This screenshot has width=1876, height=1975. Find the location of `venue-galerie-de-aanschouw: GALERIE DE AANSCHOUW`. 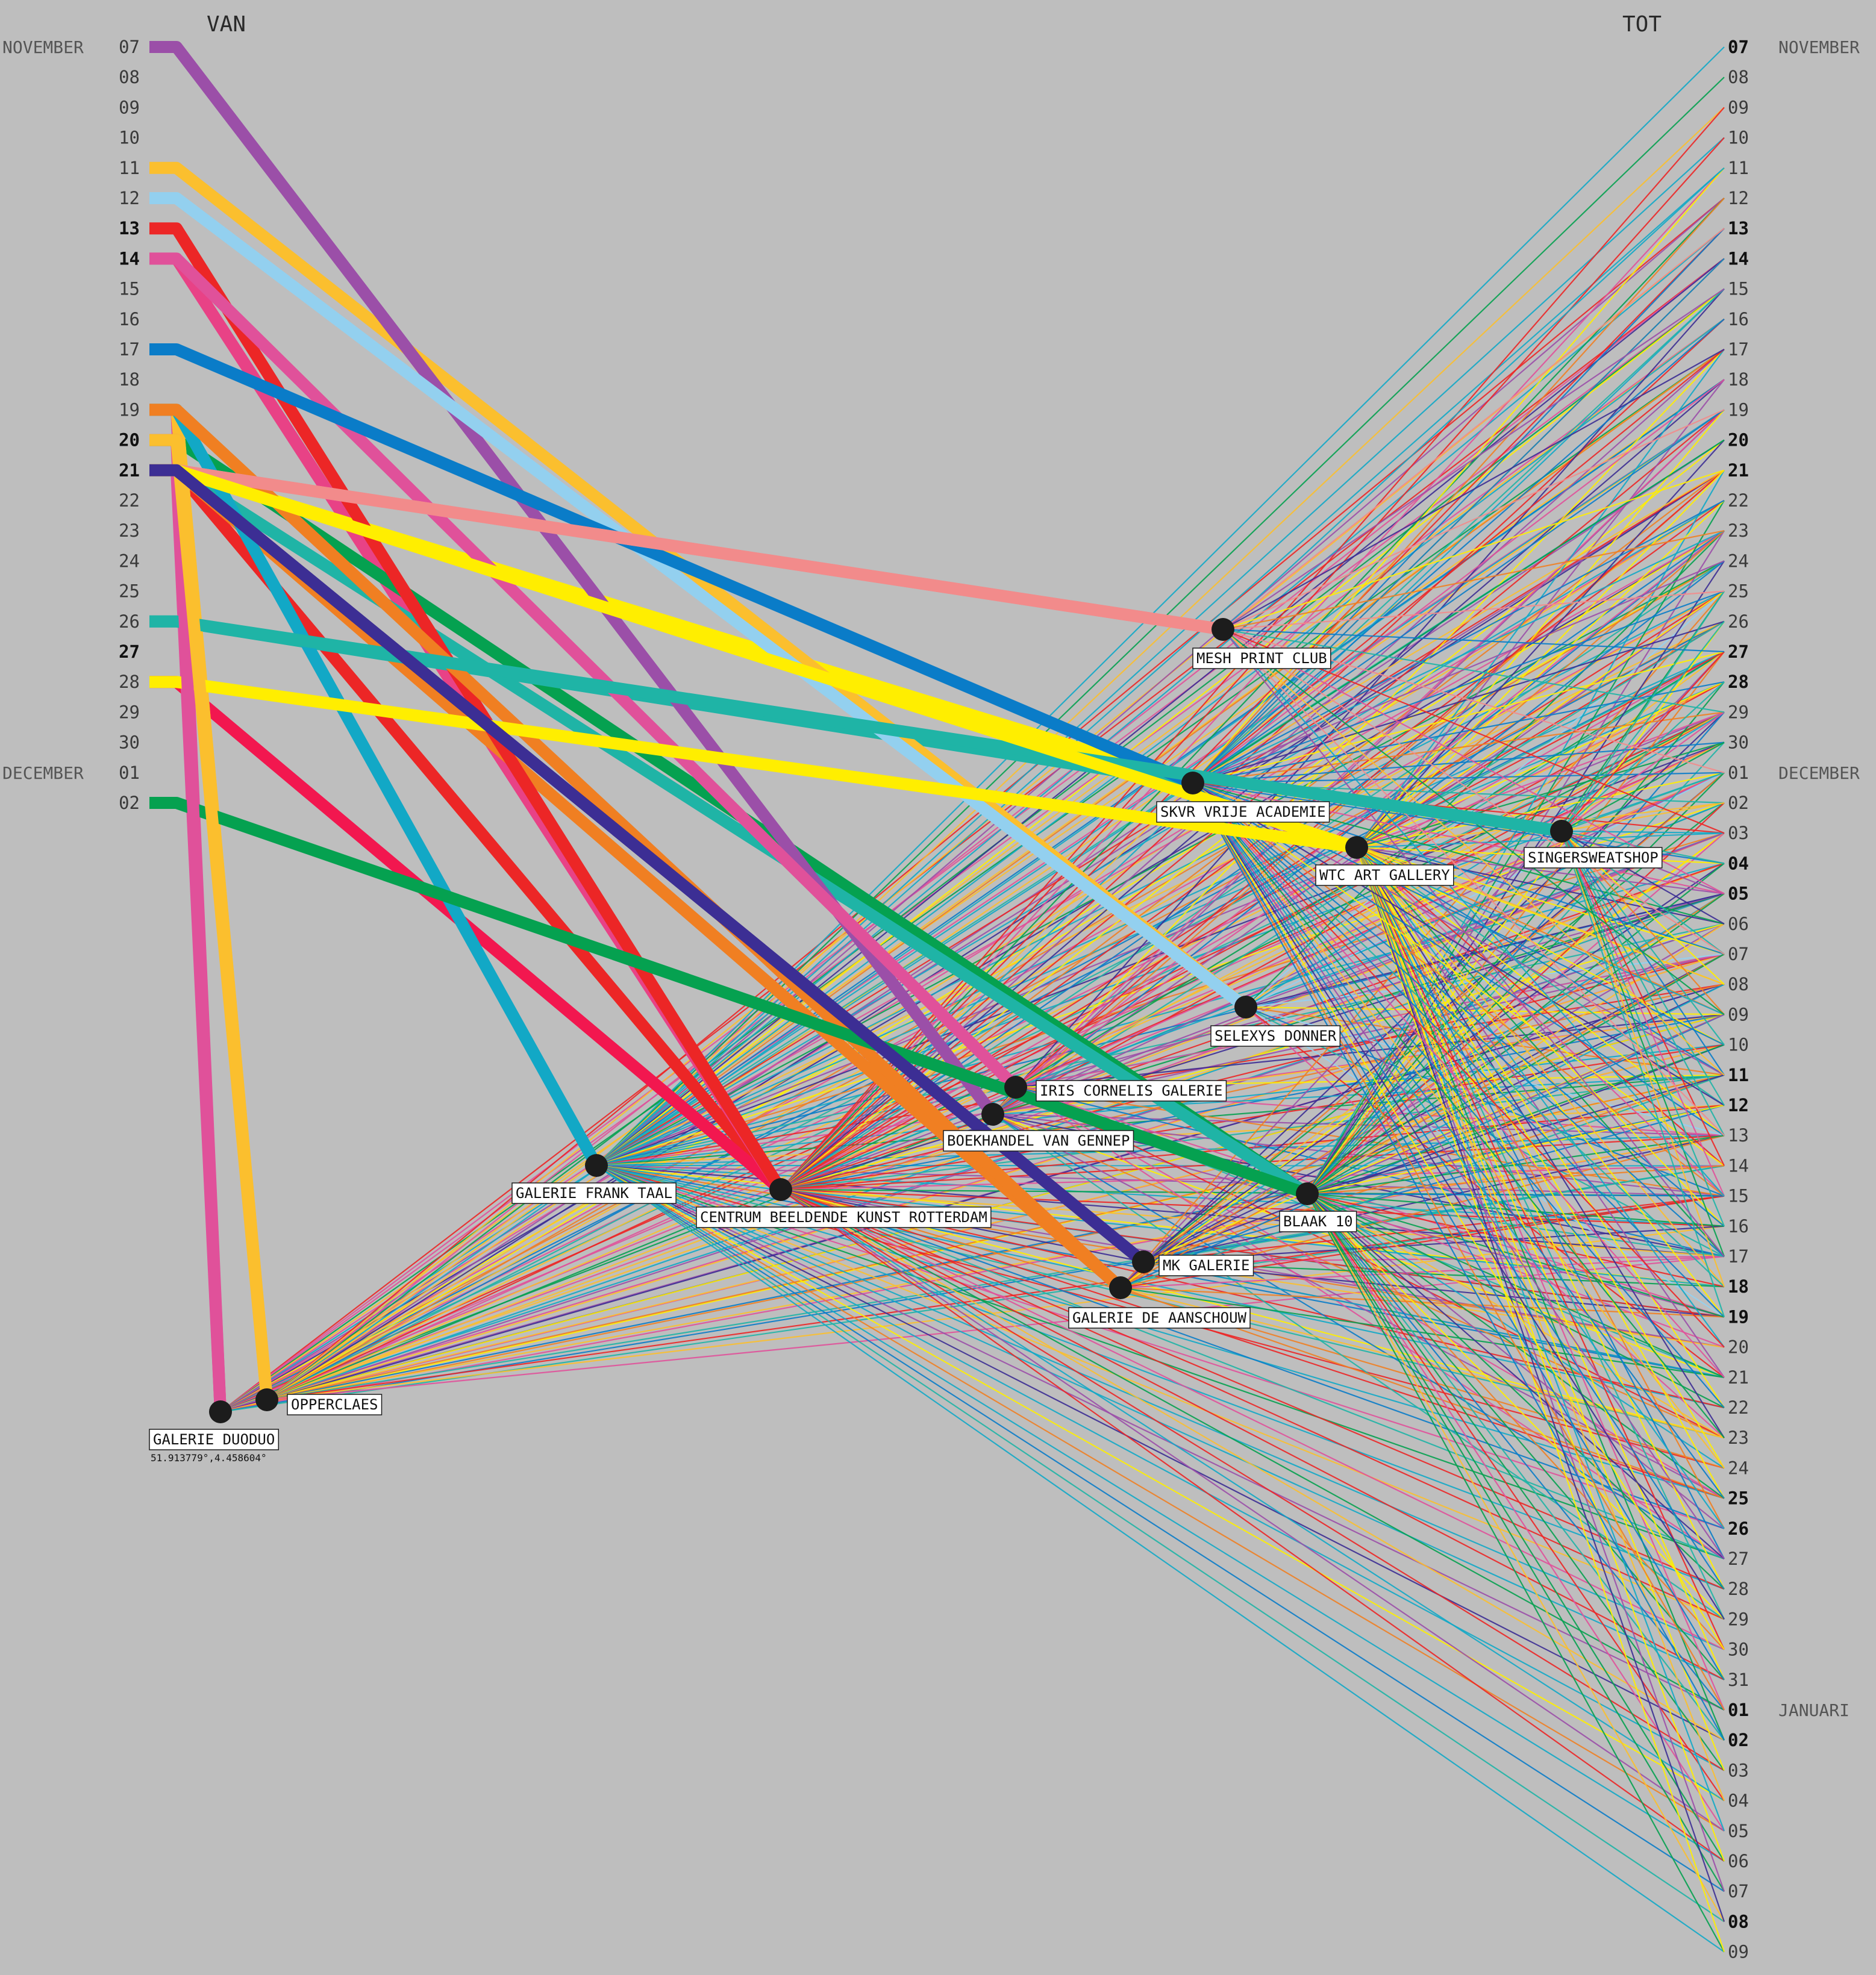

venue-galerie-de-aanschouw: GALERIE DE AANSCHOUW is located at coordinates (1159, 1302).